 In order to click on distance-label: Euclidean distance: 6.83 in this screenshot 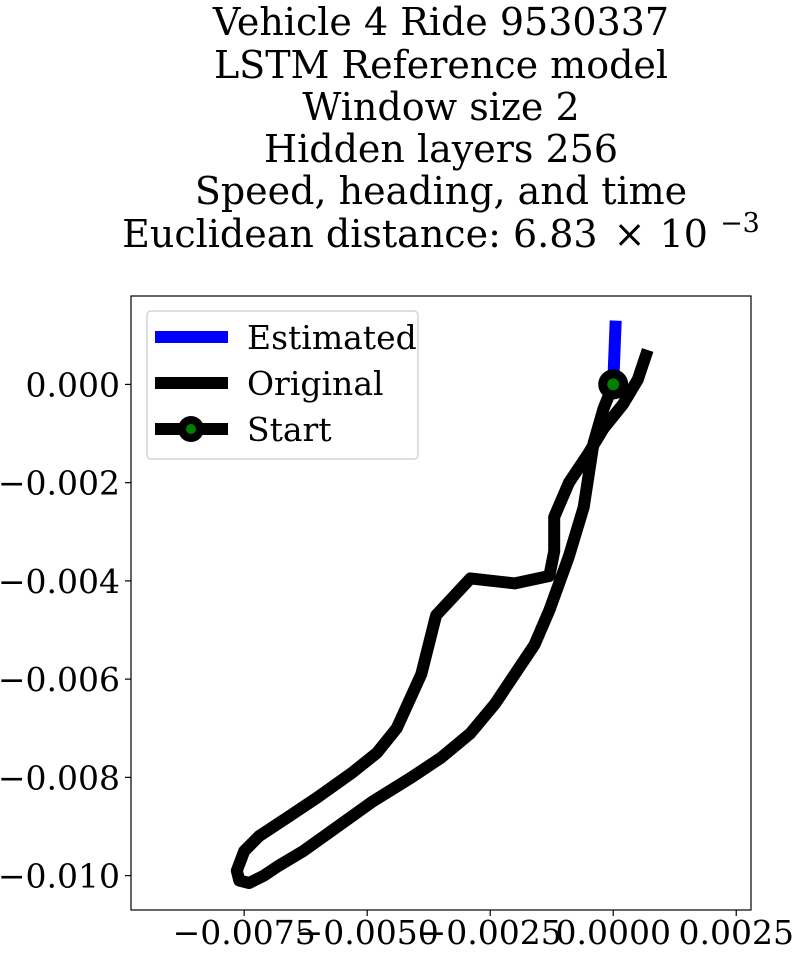, I will do `click(359, 234)`.